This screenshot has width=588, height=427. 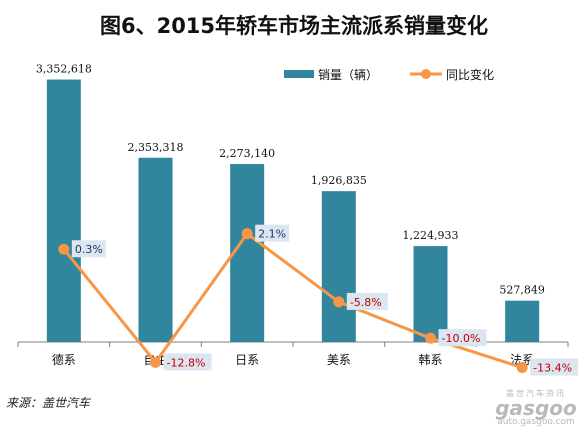 What do you see at coordinates (536, 422) in the screenshot?
I see `watermark-url: auto.gasgoo.com` at bounding box center [536, 422].